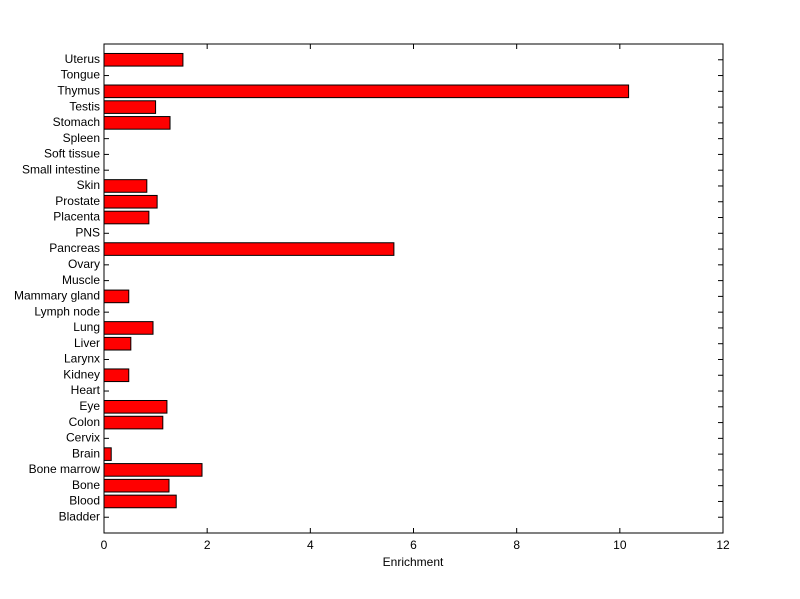  What do you see at coordinates (82, 59) in the screenshot?
I see `y-tick-label: Uterus` at bounding box center [82, 59].